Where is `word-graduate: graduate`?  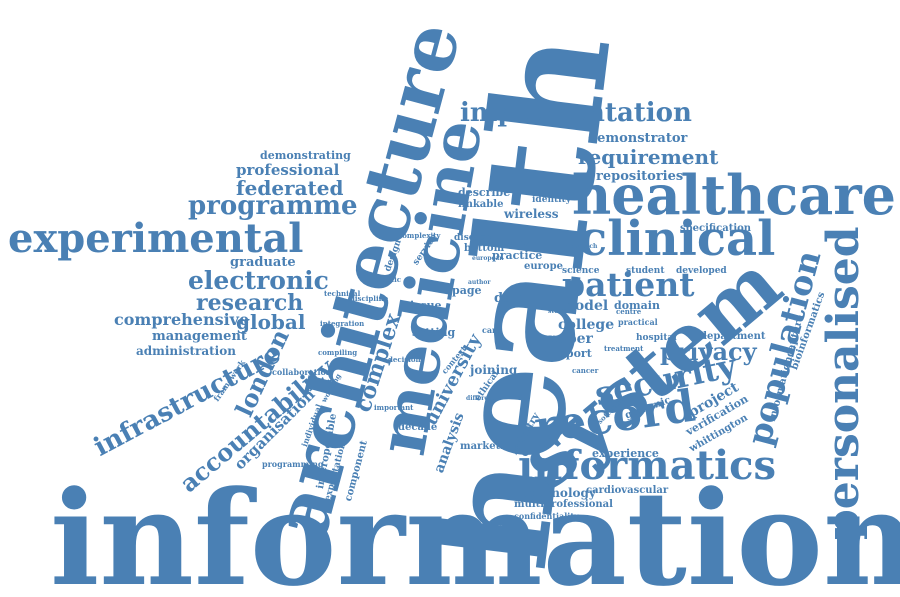
word-graduate: graduate is located at coordinates (263, 262).